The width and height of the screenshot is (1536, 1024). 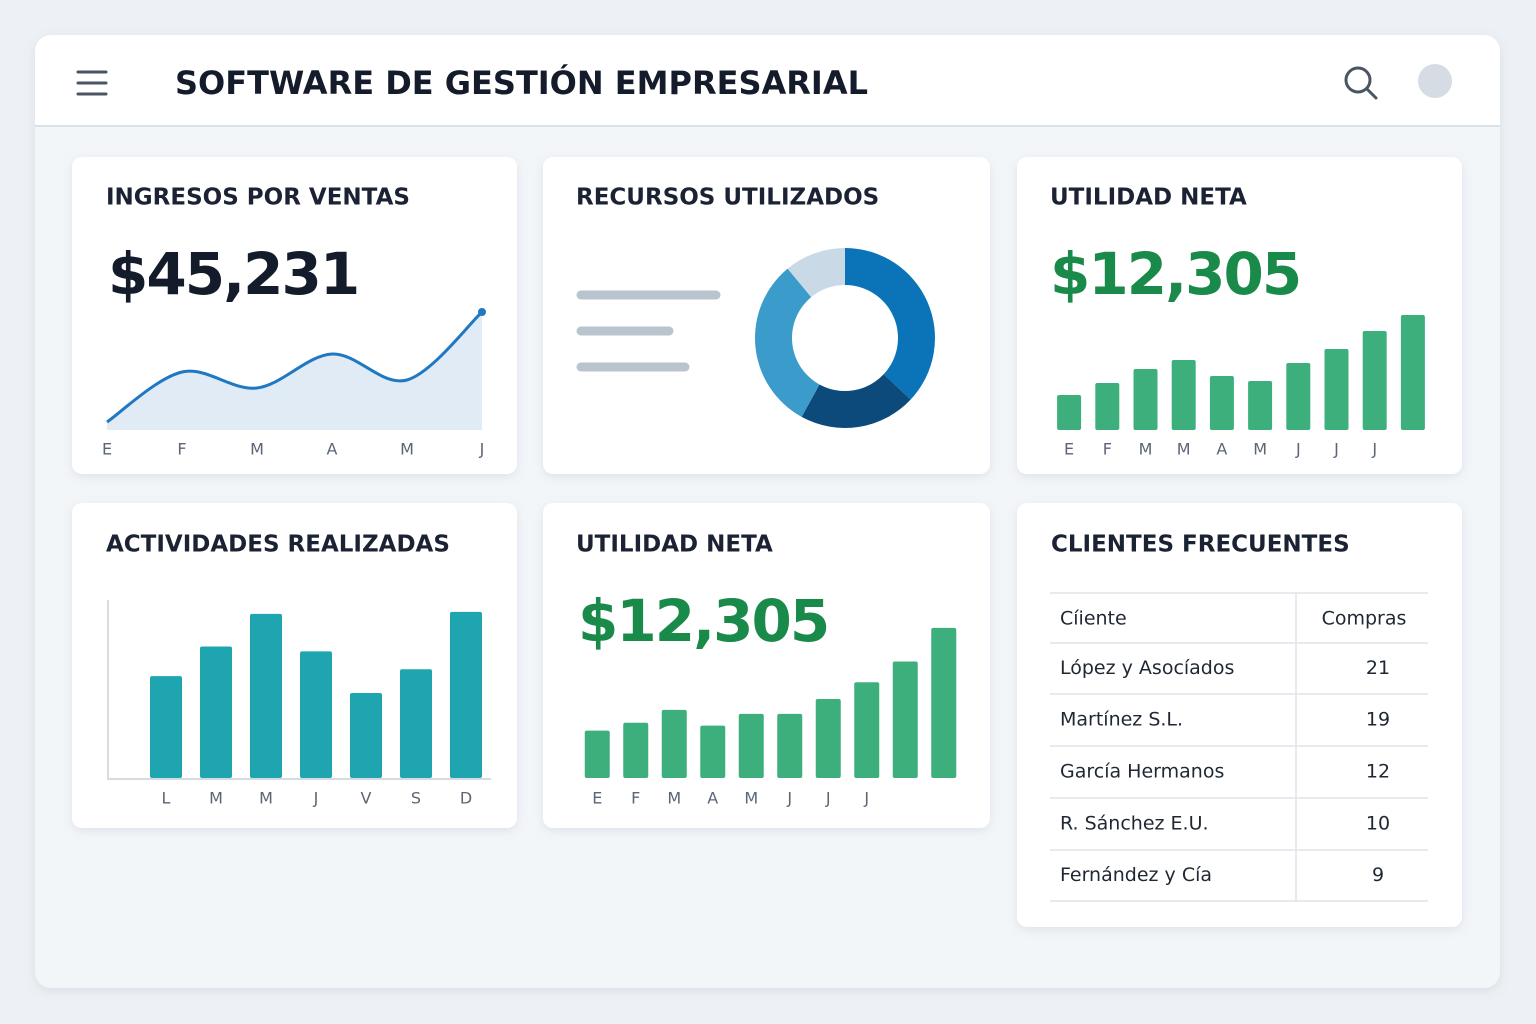 I want to click on table-header: Cíiente, so click(x=1093, y=619).